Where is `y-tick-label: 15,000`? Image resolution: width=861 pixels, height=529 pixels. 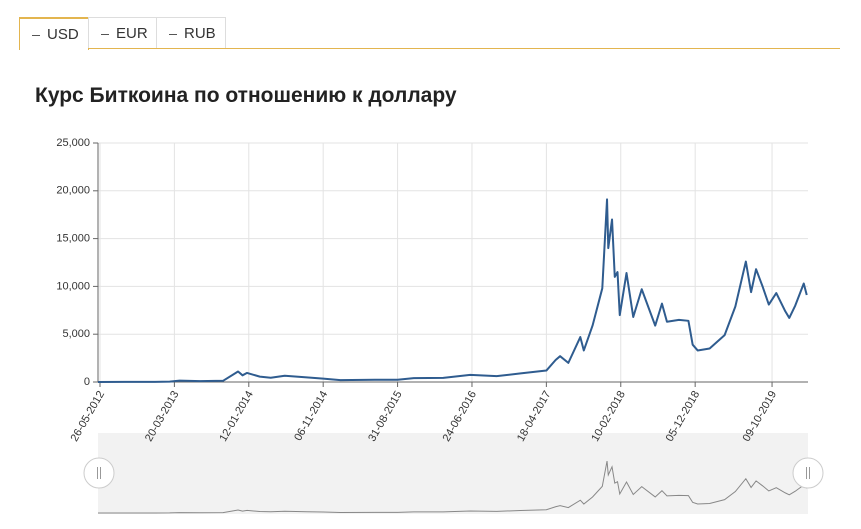
y-tick-label: 15,000 is located at coordinates (73, 239).